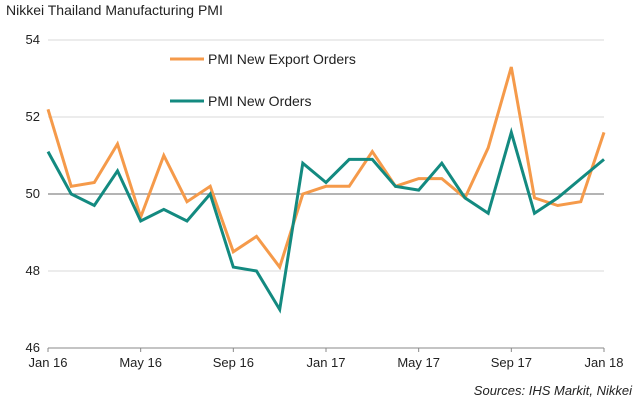 This screenshot has width=640, height=407. Describe the element at coordinates (33, 193) in the screenshot. I see `y-tick-label: 50` at that location.